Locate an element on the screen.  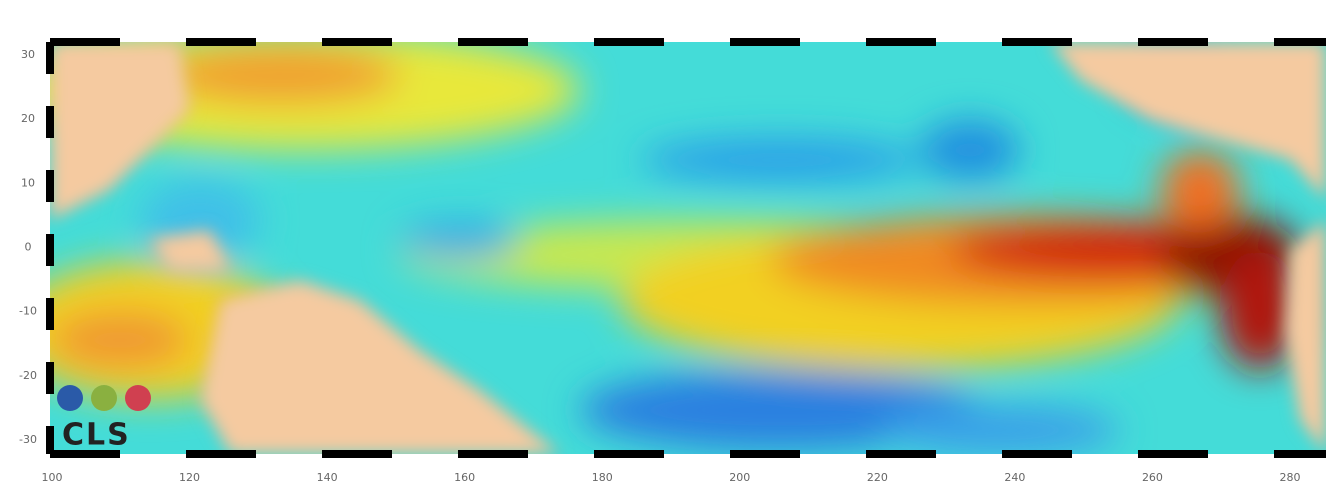
x-axis-label: 100 is located at coordinates (52, 477).